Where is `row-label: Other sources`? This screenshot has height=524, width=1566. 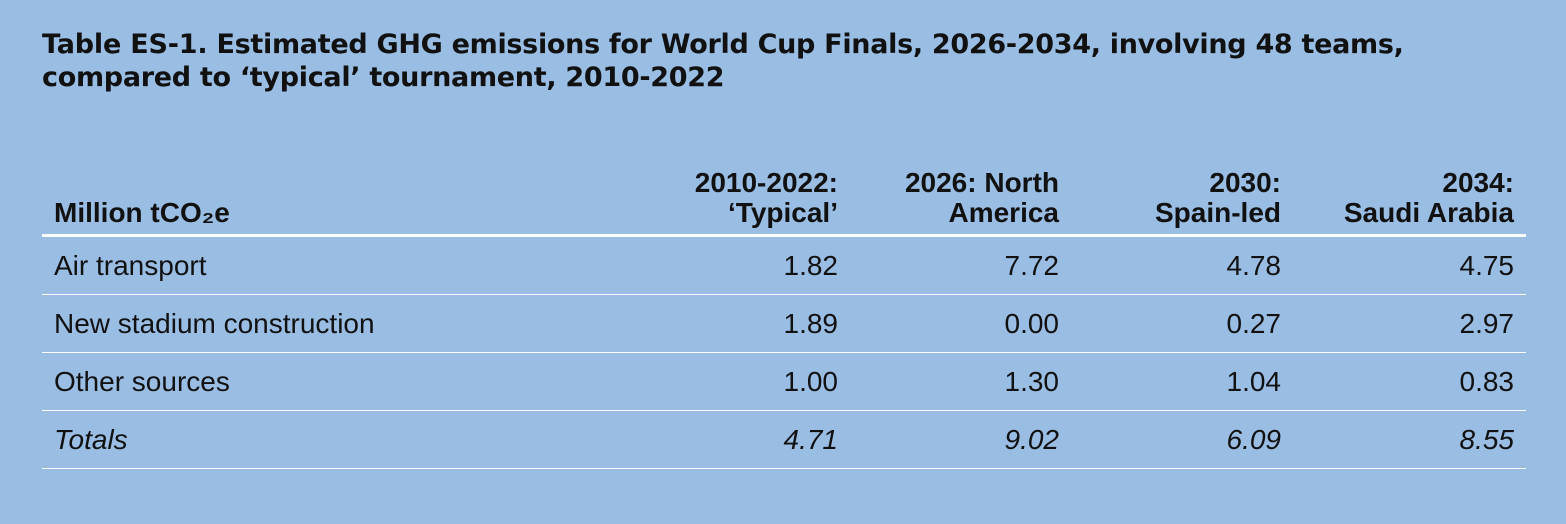
row-label: Other sources is located at coordinates (335, 381).